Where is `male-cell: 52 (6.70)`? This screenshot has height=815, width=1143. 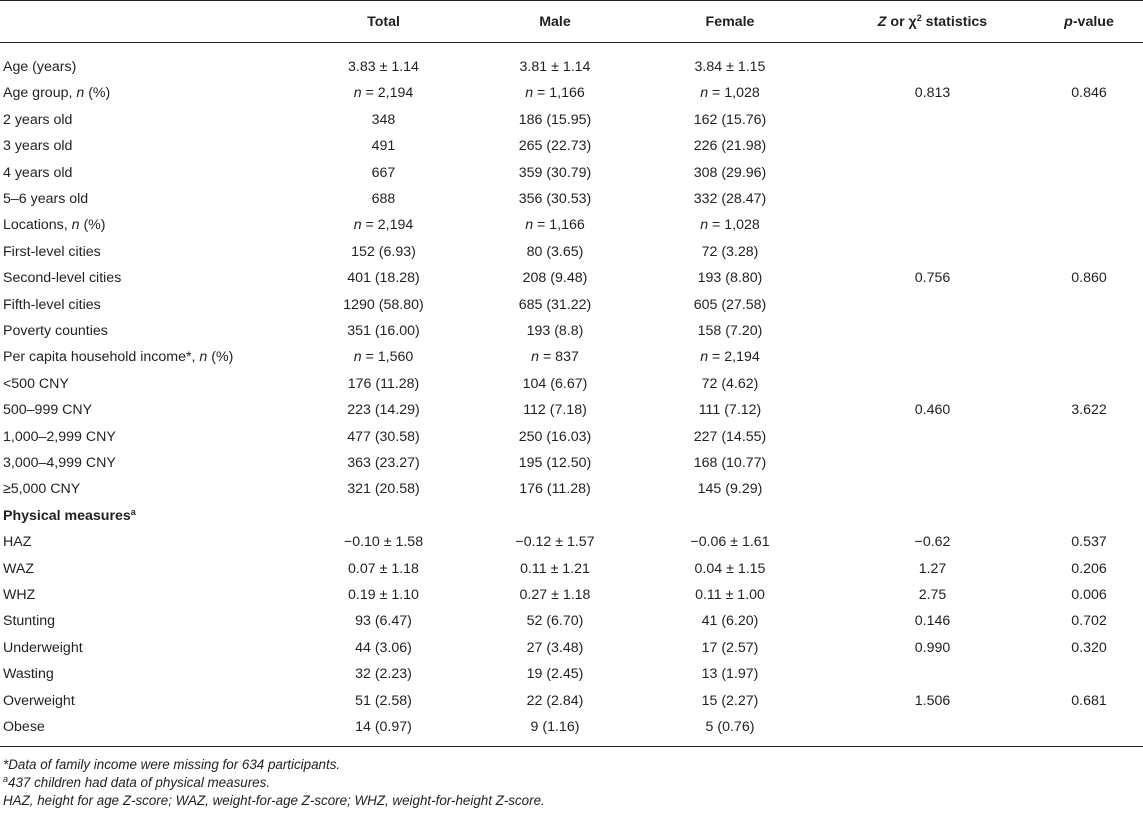 male-cell: 52 (6.70) is located at coordinates (555, 621).